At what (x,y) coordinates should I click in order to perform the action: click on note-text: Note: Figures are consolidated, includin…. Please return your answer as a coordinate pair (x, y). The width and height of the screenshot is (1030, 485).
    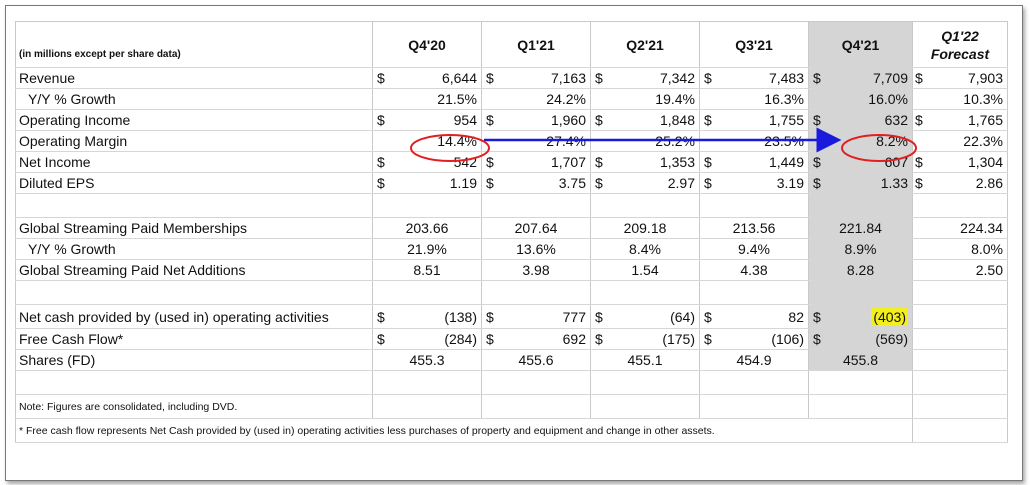
    Looking at the image, I should click on (194, 406).